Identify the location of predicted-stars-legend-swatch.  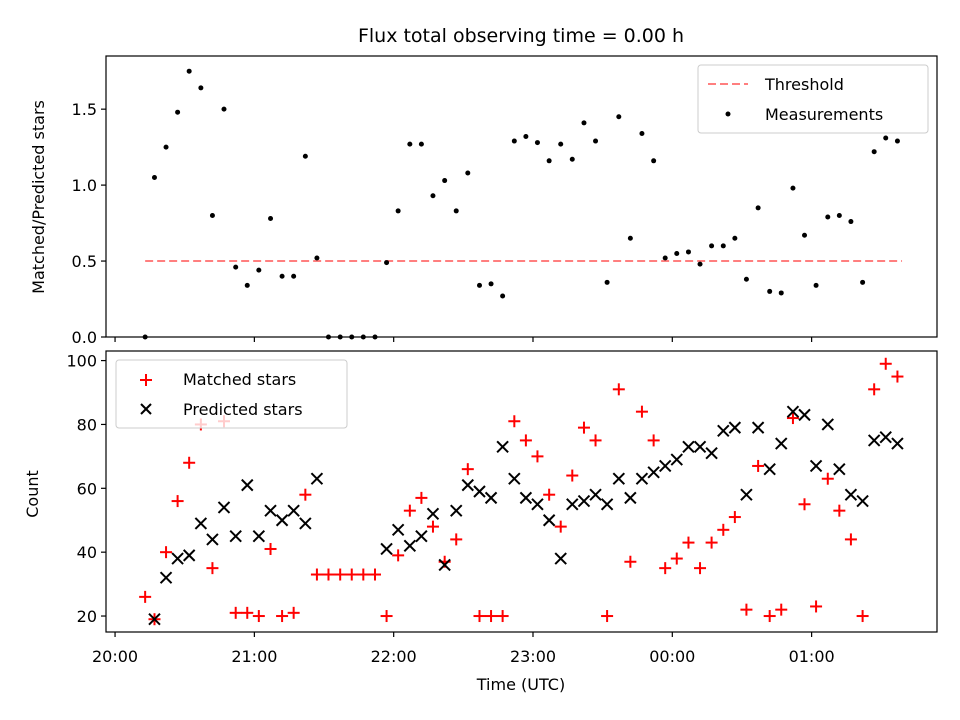
(146, 409).